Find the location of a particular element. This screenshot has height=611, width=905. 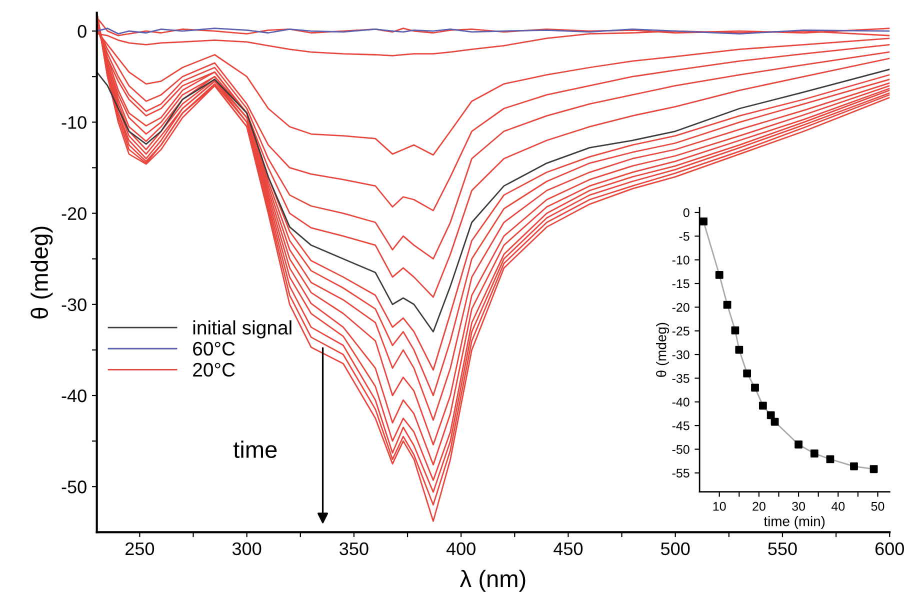

x-tick-label: 500 is located at coordinates (675, 549).